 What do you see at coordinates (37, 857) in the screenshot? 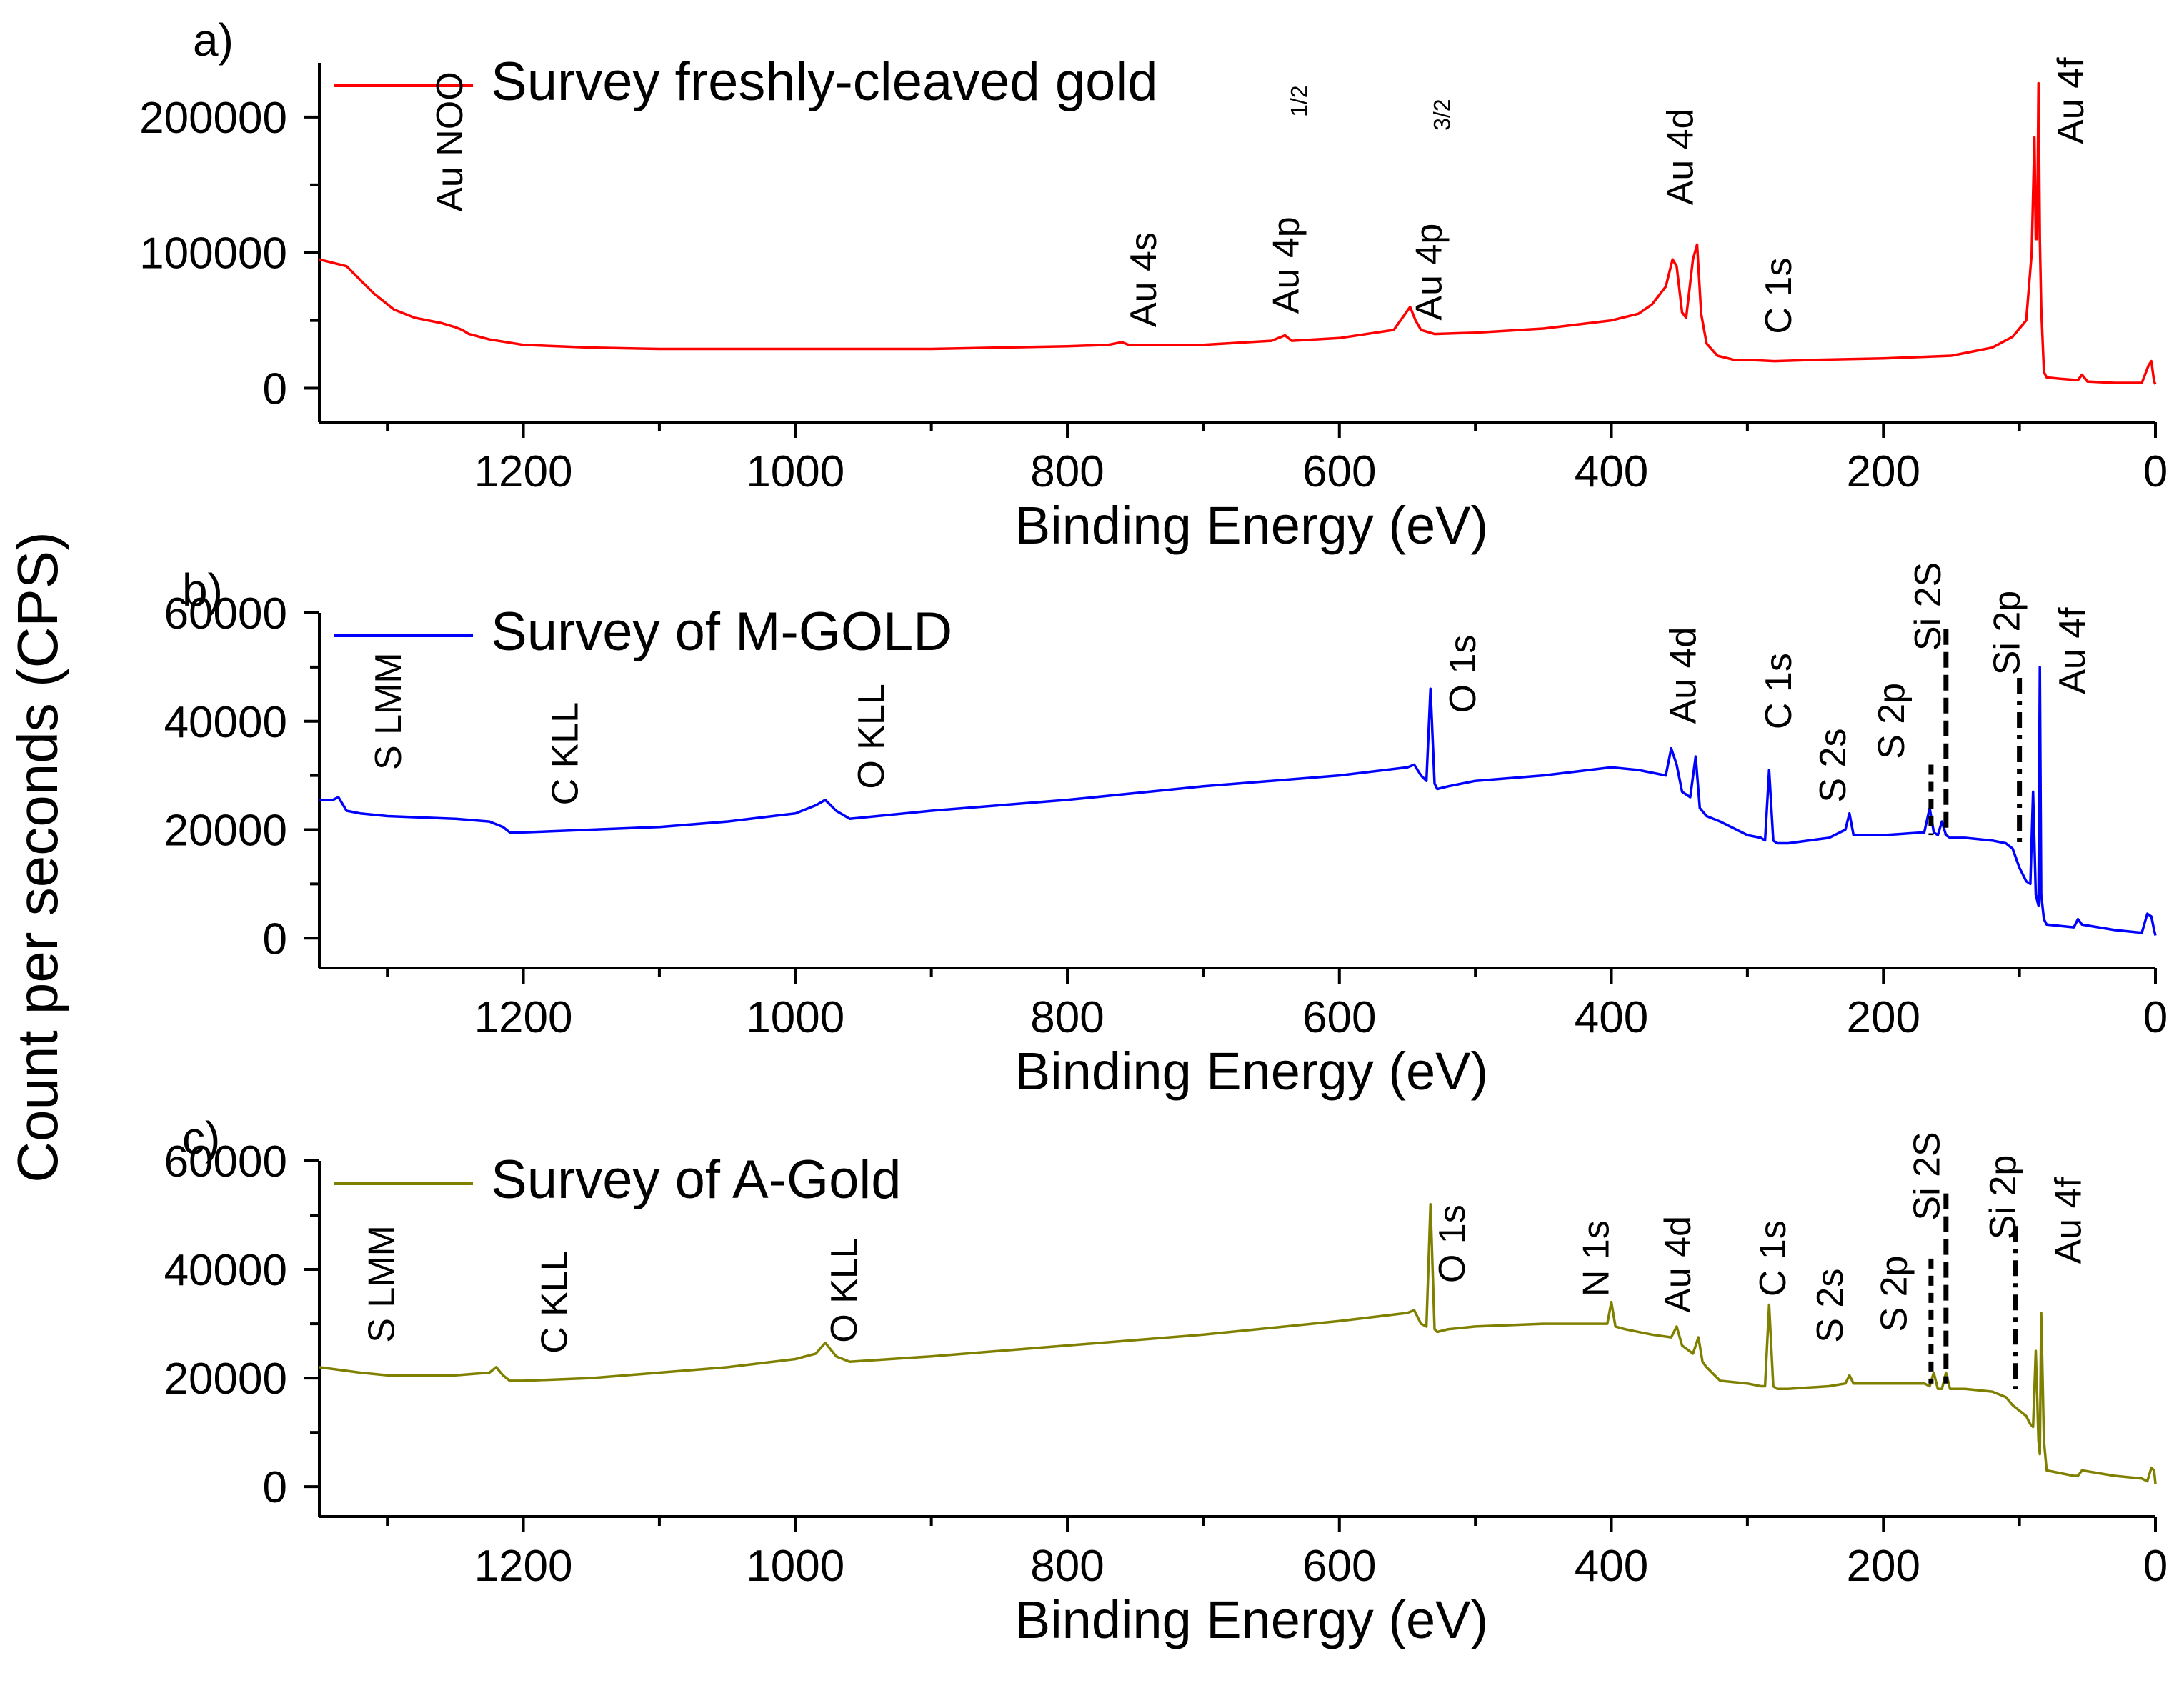
I see `figure-y-axis-title: Count per seconds (CPS)` at bounding box center [37, 857].